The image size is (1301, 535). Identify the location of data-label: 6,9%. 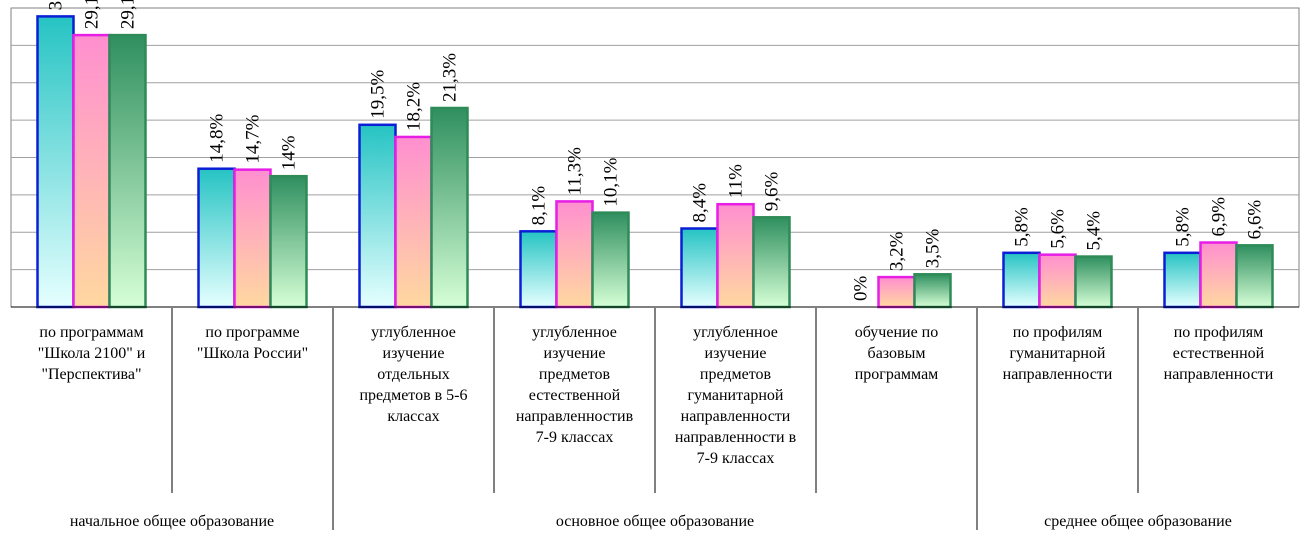
(1219, 217).